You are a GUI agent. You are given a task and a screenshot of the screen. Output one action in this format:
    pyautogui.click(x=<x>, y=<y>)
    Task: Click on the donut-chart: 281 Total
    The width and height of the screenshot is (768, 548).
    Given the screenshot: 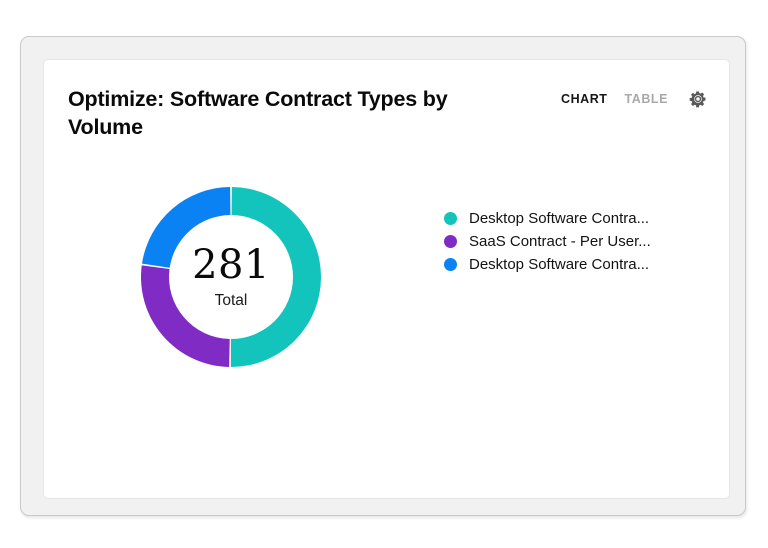 What is the action you would take?
    pyautogui.click(x=231, y=277)
    